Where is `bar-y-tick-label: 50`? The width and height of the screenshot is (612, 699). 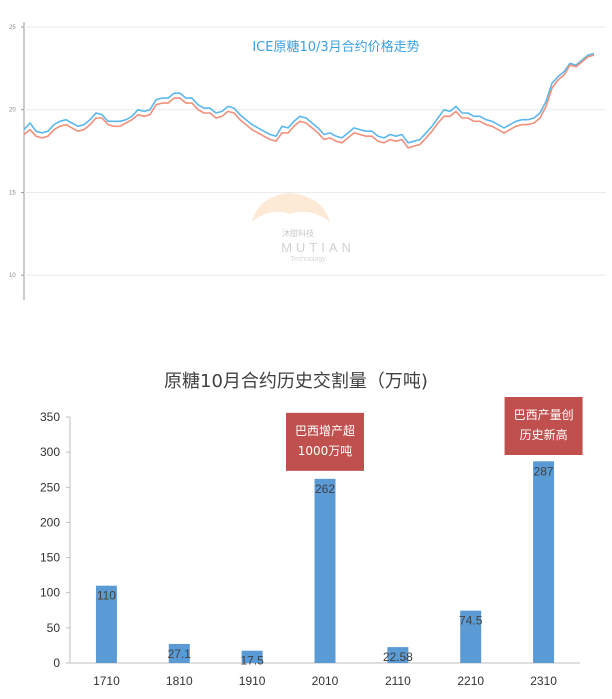 bar-y-tick-label: 50 is located at coordinates (54, 628).